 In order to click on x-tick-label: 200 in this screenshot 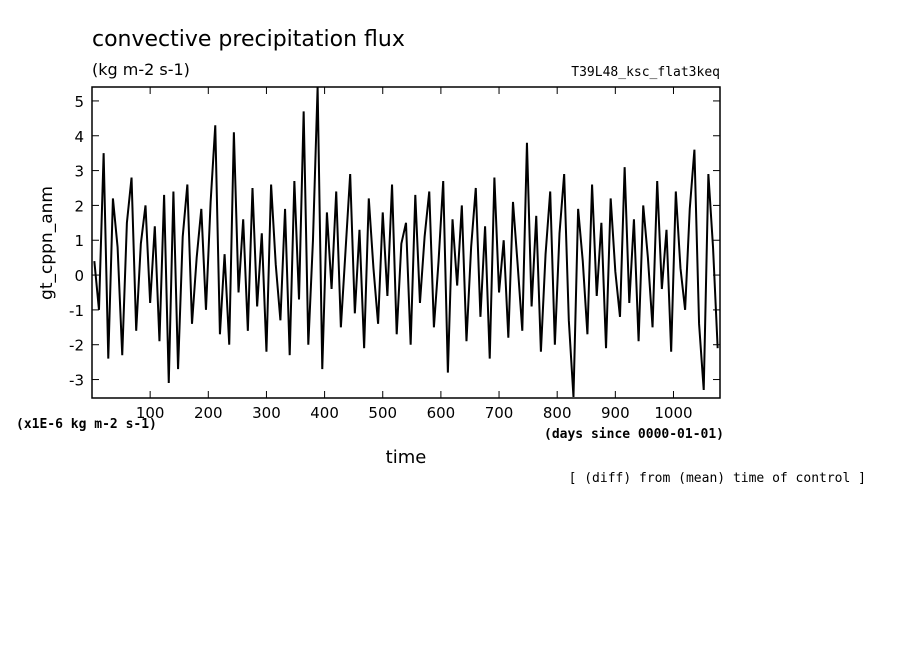, I will do `click(208, 413)`.